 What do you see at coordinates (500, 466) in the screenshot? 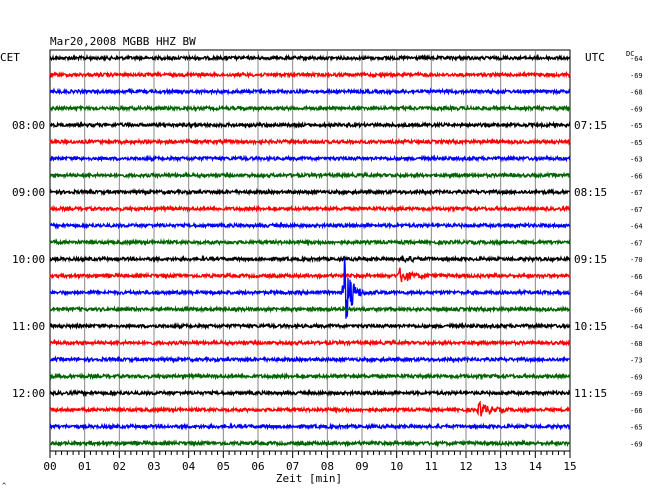
I see `x-tick-label: 13` at bounding box center [500, 466].